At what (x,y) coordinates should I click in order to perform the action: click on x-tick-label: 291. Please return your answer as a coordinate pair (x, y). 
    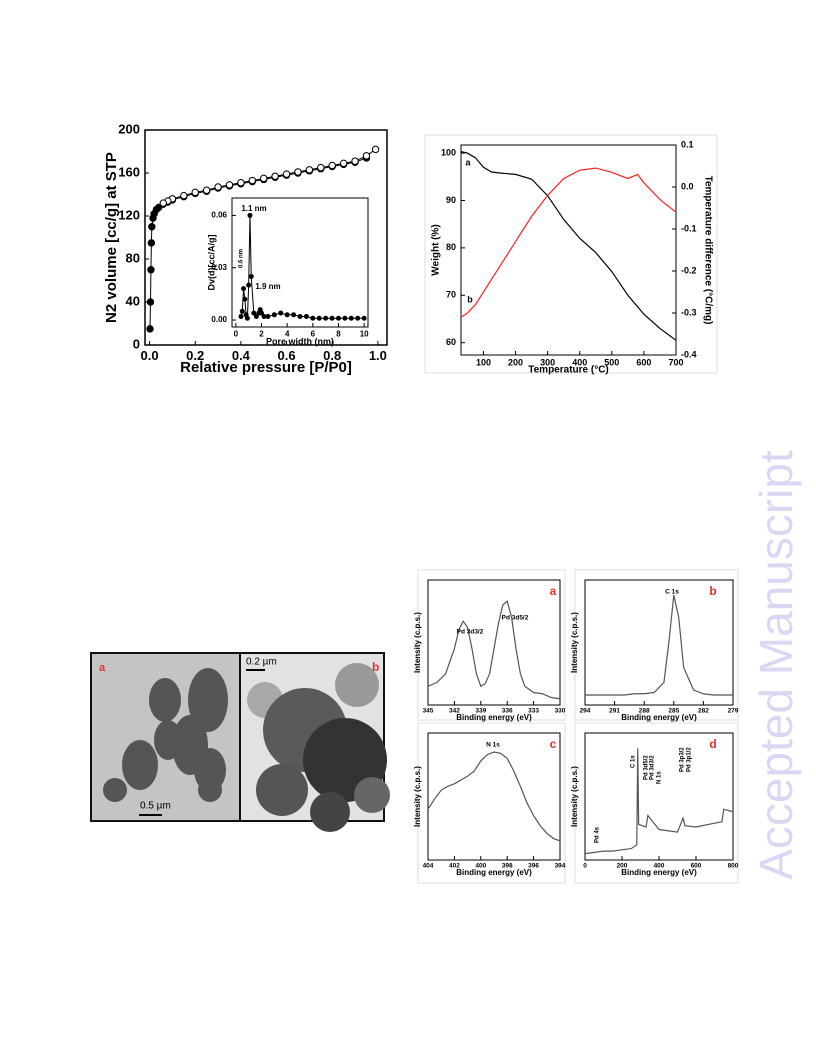
    Looking at the image, I should click on (614, 711).